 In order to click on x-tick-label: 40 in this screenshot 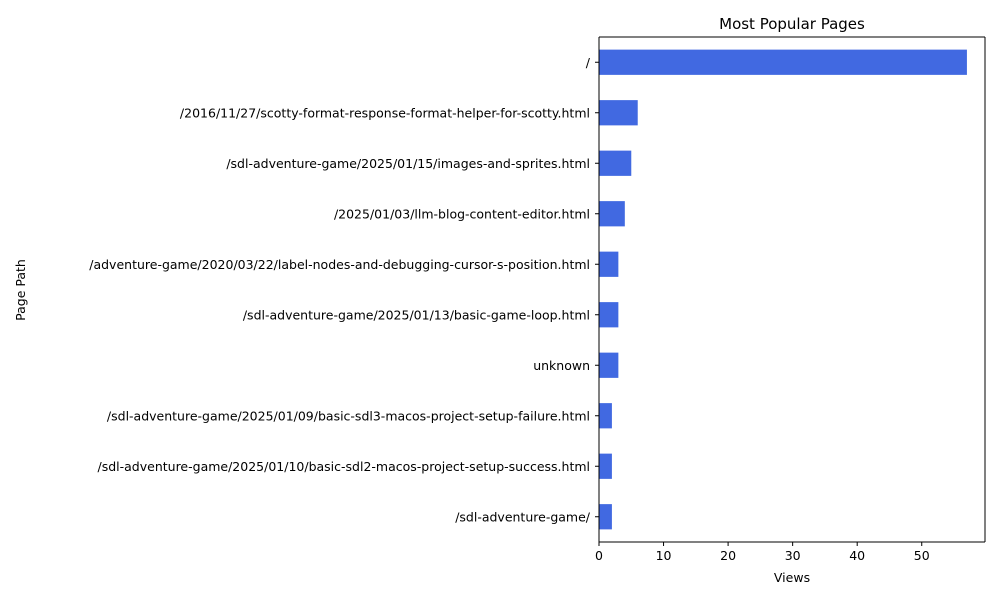, I will do `click(857, 555)`.